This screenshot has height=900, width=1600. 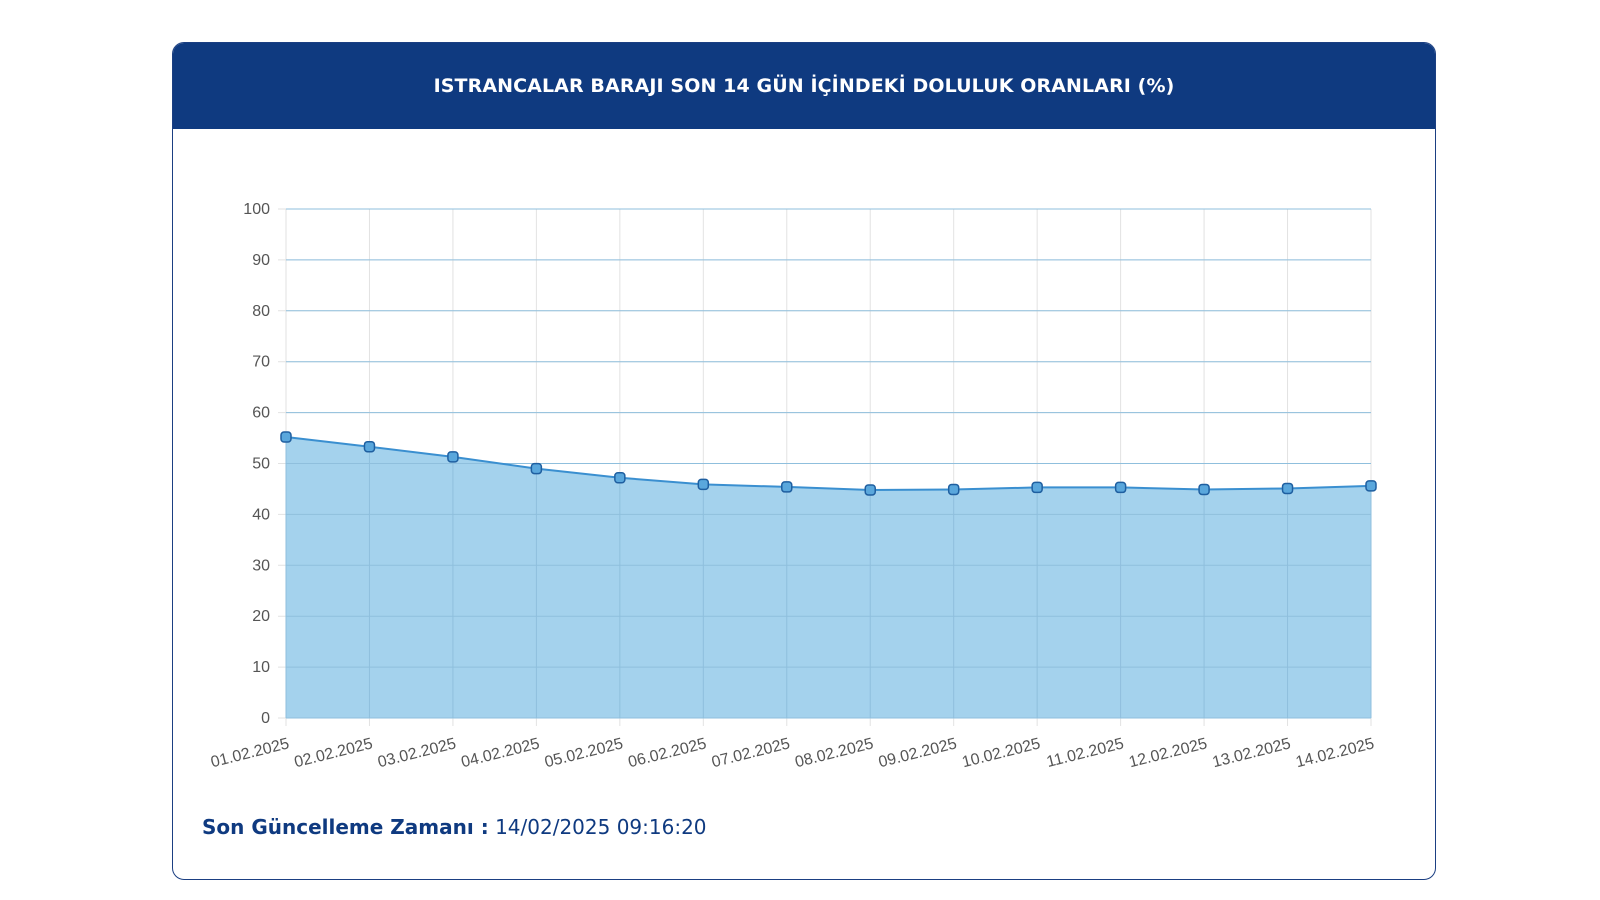 What do you see at coordinates (334, 753) in the screenshot?
I see `x-tick-label: 02.02.2025` at bounding box center [334, 753].